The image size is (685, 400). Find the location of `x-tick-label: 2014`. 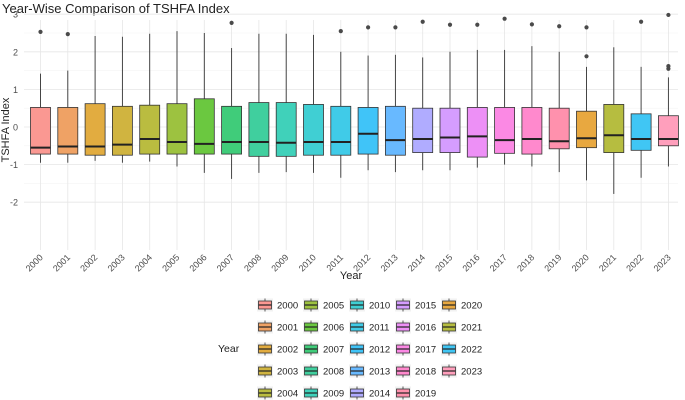

x-tick-label: 2014 is located at coordinates (416, 262).